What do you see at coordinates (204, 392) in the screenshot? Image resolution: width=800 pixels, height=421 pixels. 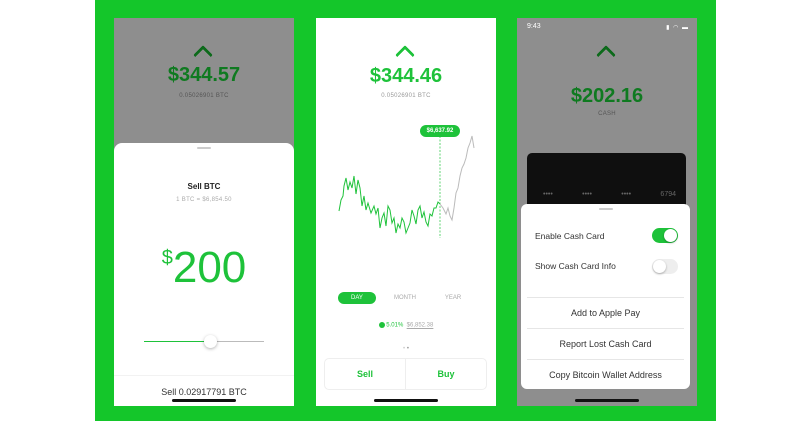 I see `sell-confirm-button: Sell 0.02917791 BTC` at bounding box center [204, 392].